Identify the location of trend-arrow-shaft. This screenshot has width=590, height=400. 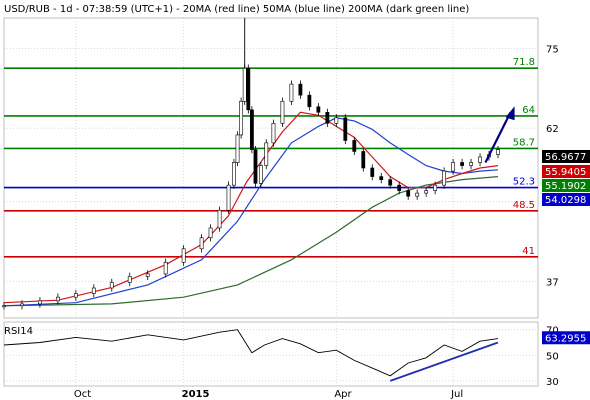
(498, 137).